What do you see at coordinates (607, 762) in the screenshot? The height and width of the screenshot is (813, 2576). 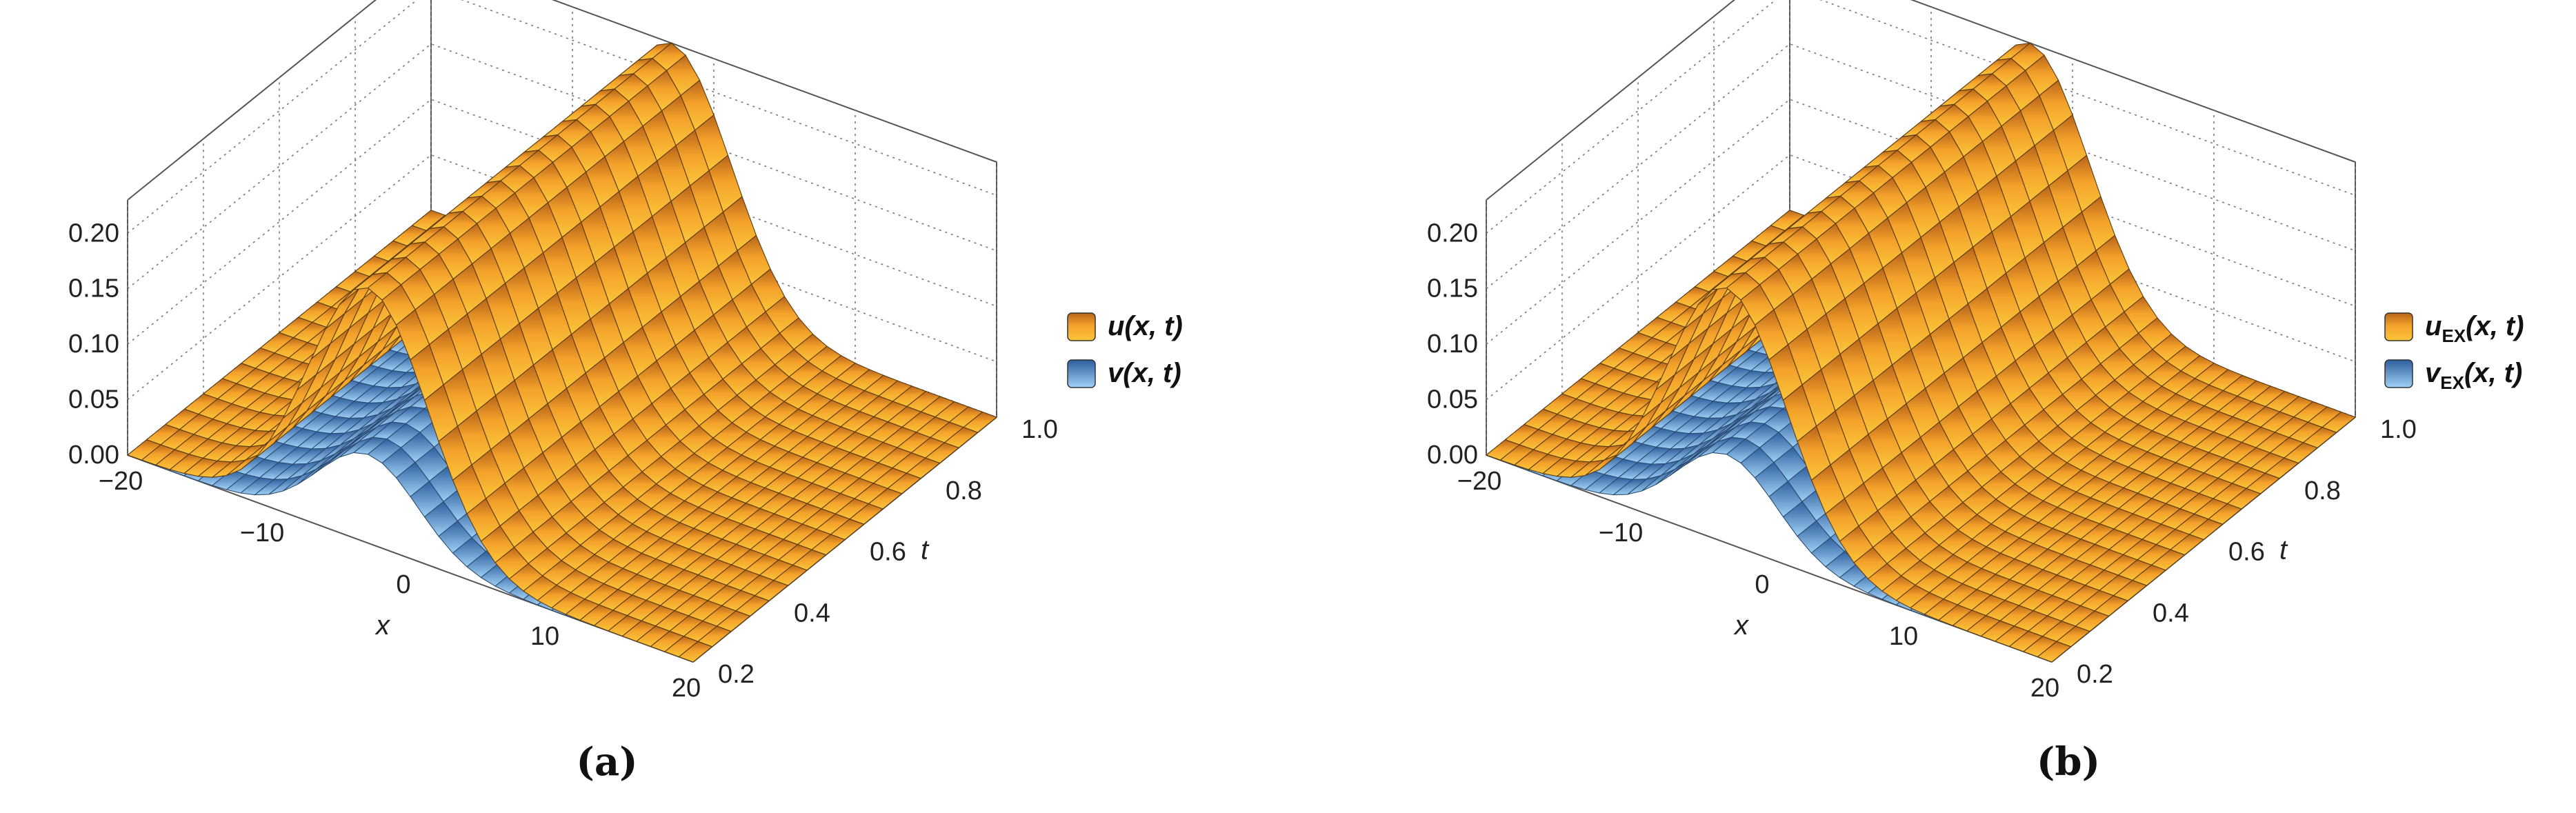 I see `panel-a-caption: (a)` at bounding box center [607, 762].